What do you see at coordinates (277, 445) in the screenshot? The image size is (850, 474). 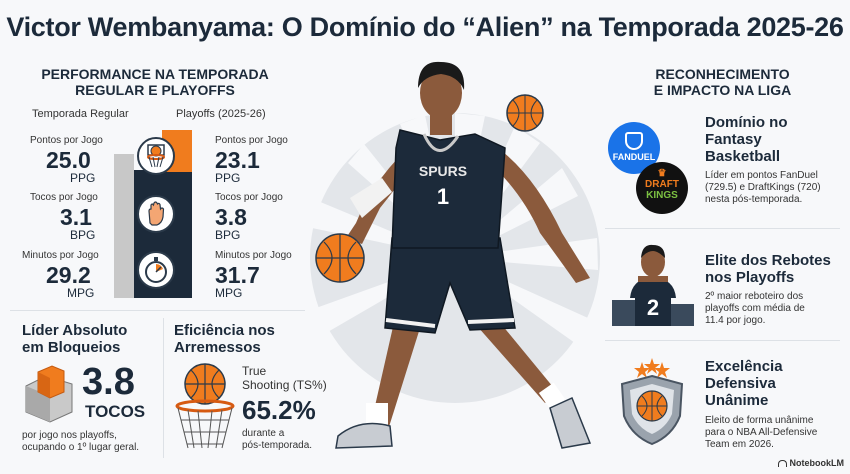 I see `efficiency-desc-line2: pós-temporada.` at bounding box center [277, 445].